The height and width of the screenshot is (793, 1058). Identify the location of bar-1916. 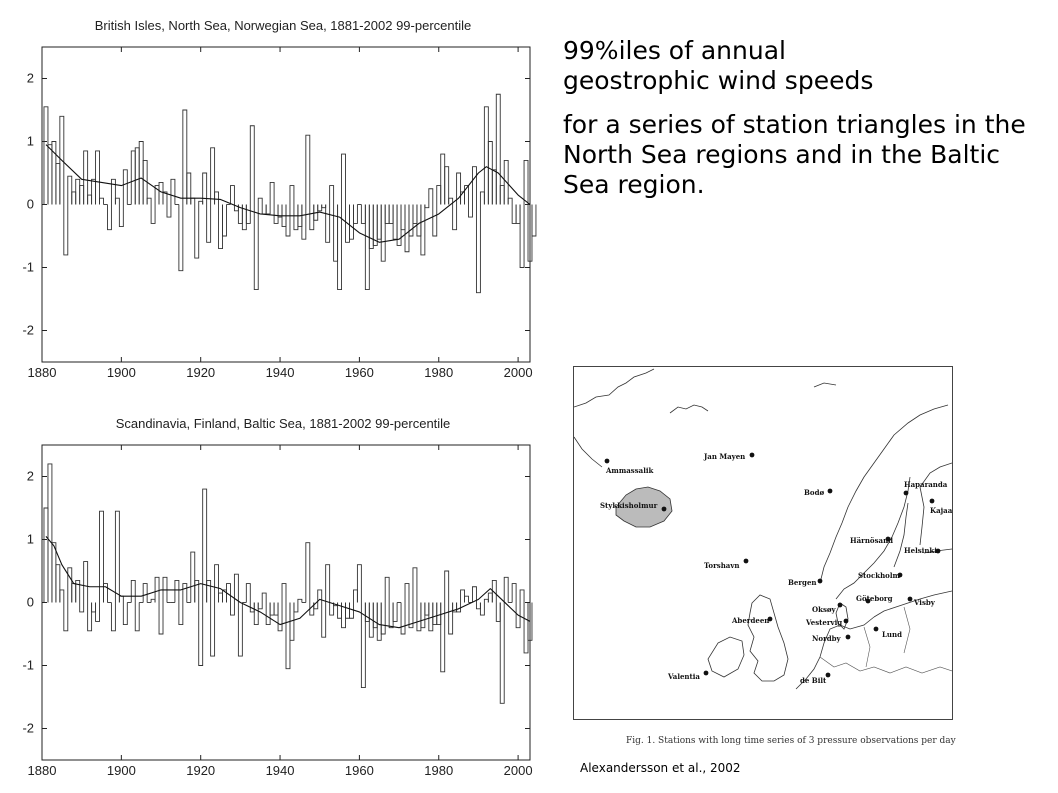
(185, 157).